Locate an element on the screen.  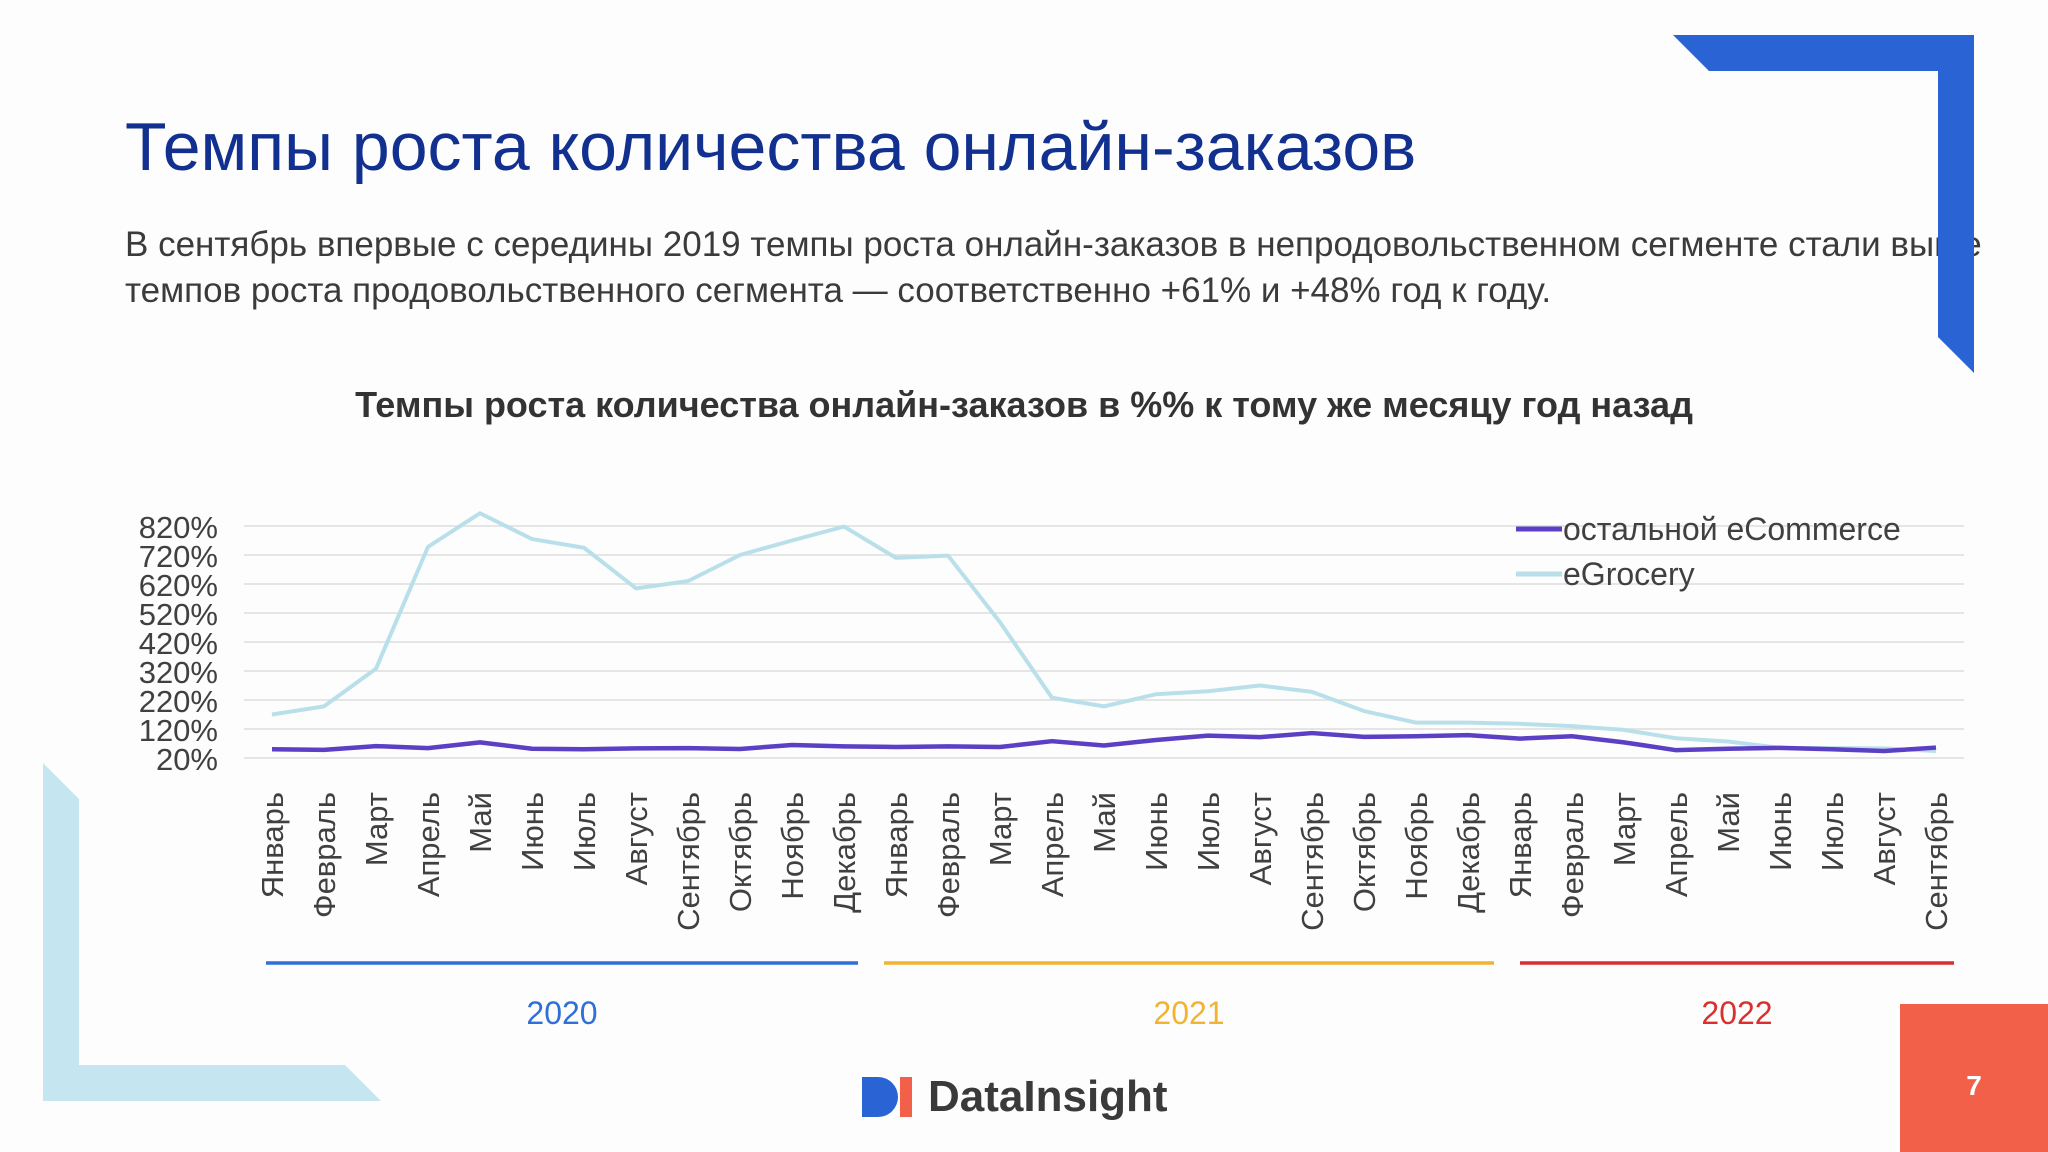
year-groups: 2020 2021 2022 is located at coordinates (1110, 996).